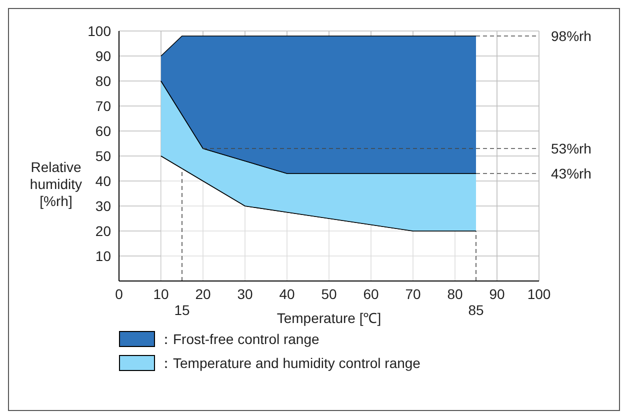  I want to click on x-tick-label: 20, so click(203, 294).